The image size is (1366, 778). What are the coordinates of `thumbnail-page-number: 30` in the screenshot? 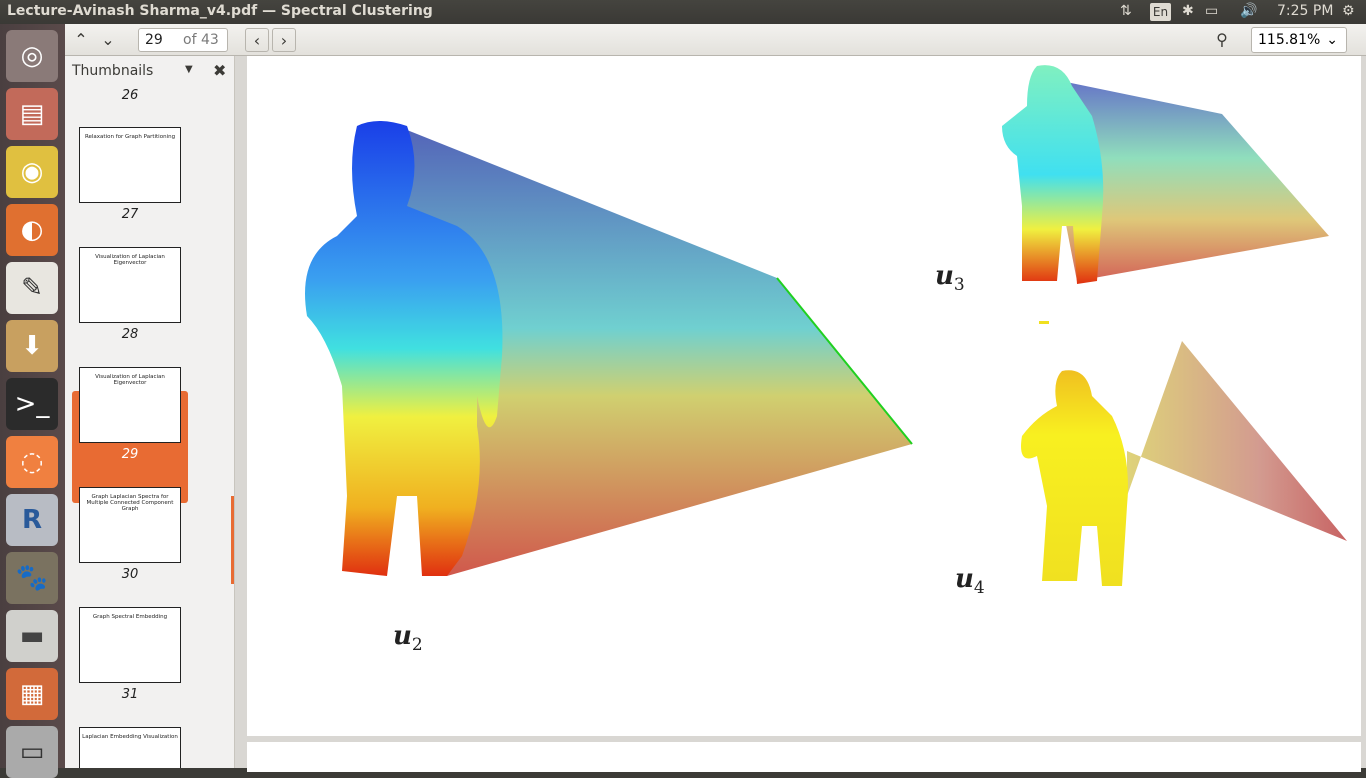 It's located at (130, 574).